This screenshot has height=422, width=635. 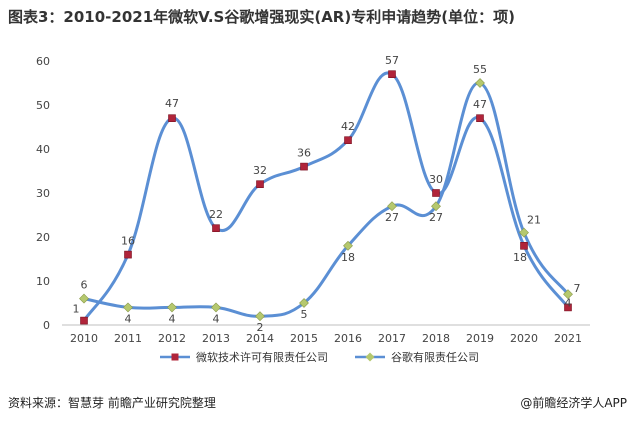 I want to click on brand-label: @前瞻经济学人APP, so click(x=573, y=403).